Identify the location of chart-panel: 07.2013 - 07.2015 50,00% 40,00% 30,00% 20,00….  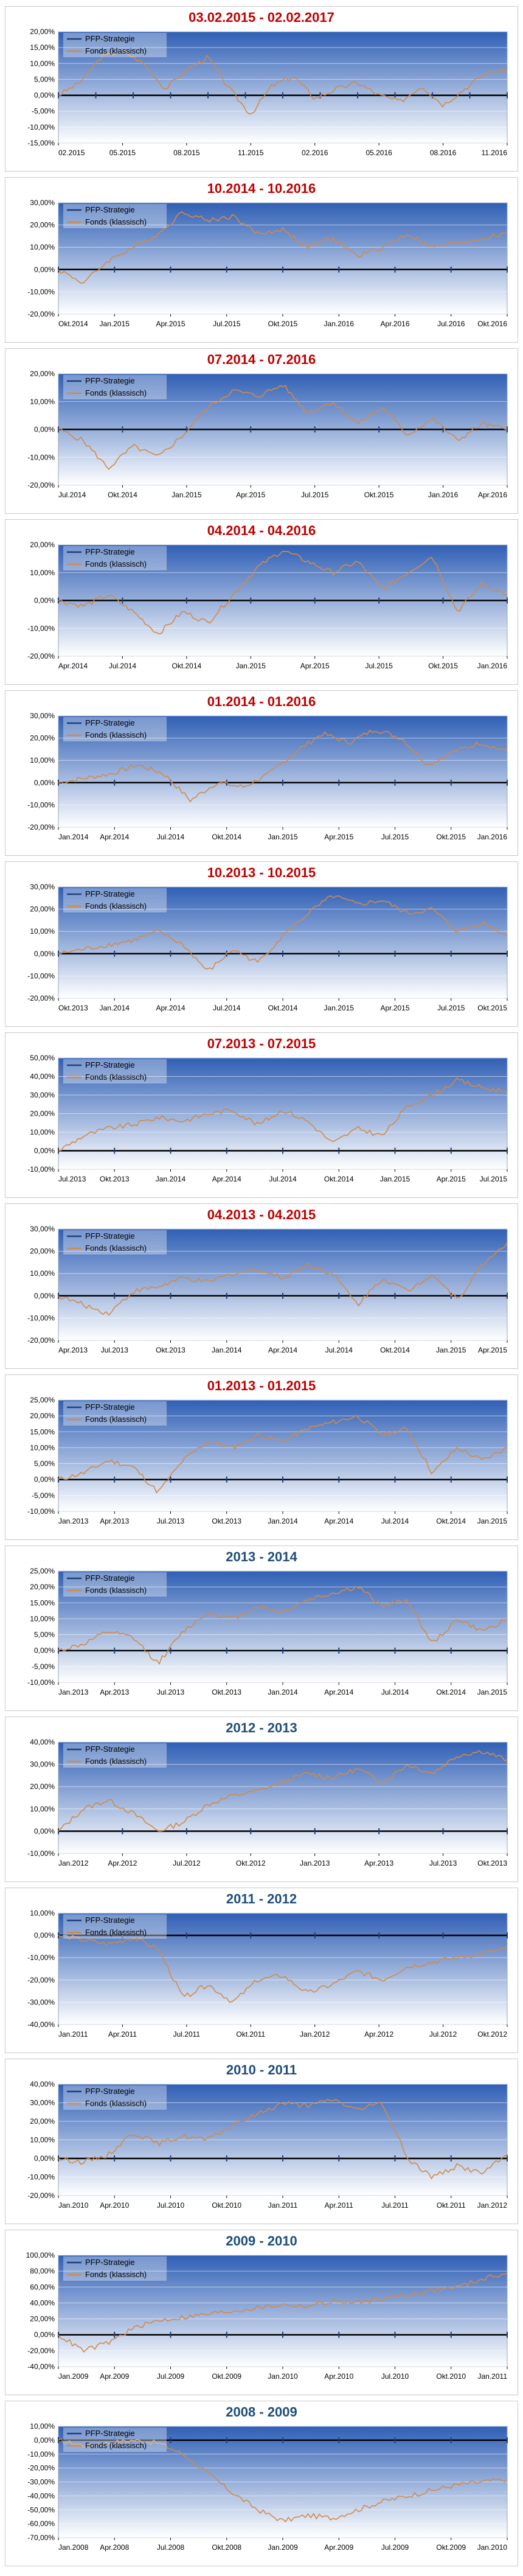
(261, 1115).